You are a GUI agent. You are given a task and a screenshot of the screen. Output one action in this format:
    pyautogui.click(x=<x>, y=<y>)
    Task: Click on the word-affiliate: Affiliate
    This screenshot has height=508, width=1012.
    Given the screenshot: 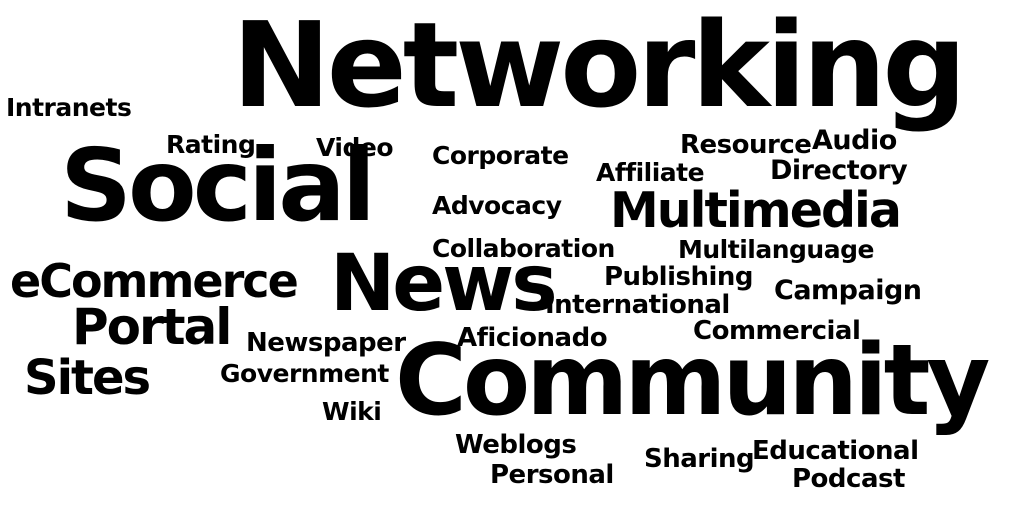 What is the action you would take?
    pyautogui.click(x=650, y=172)
    